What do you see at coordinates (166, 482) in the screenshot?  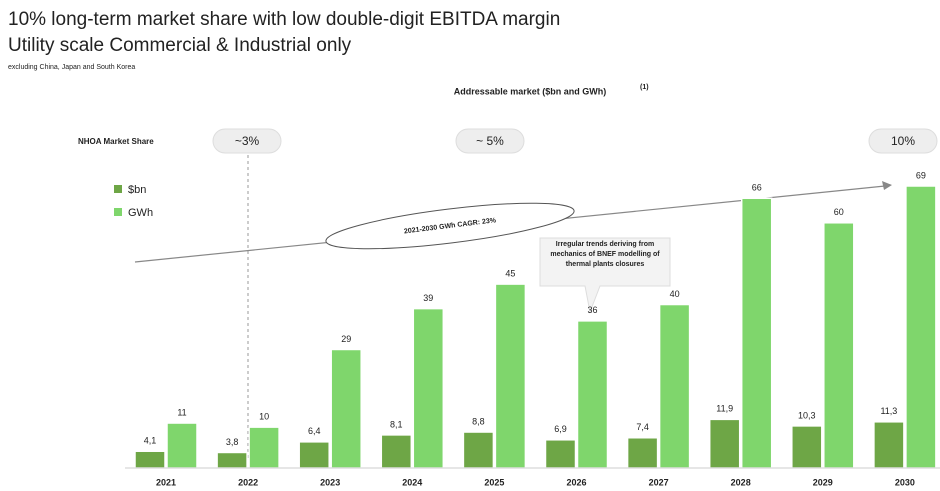 I see `x-tick-label: 2021` at bounding box center [166, 482].